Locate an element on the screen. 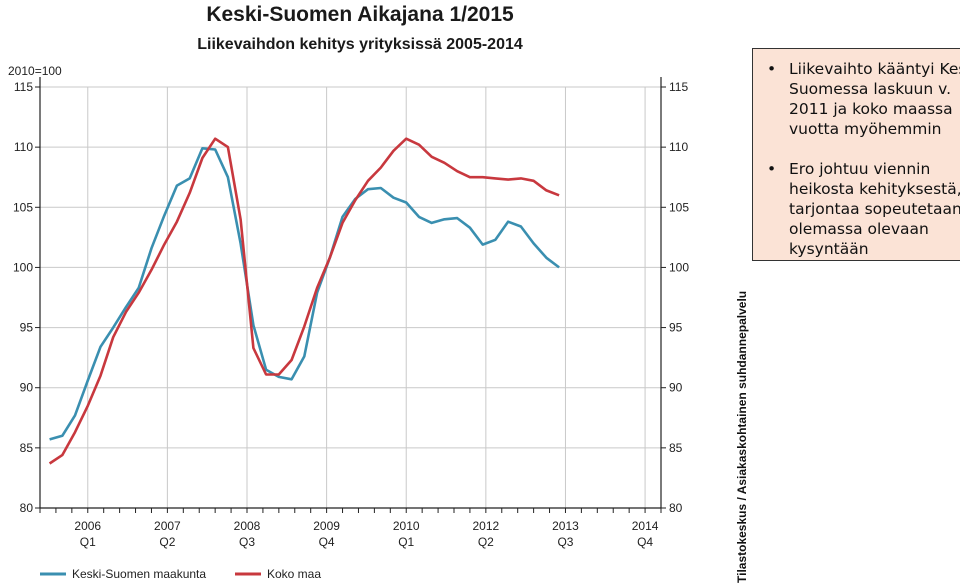 The image size is (960, 585). y-tick-label-right: 80 is located at coordinates (676, 508).